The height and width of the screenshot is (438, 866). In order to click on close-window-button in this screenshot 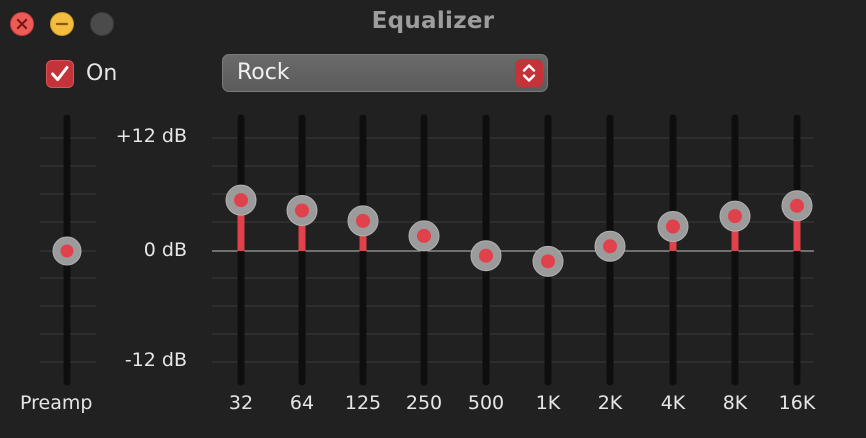, I will do `click(22, 24)`.